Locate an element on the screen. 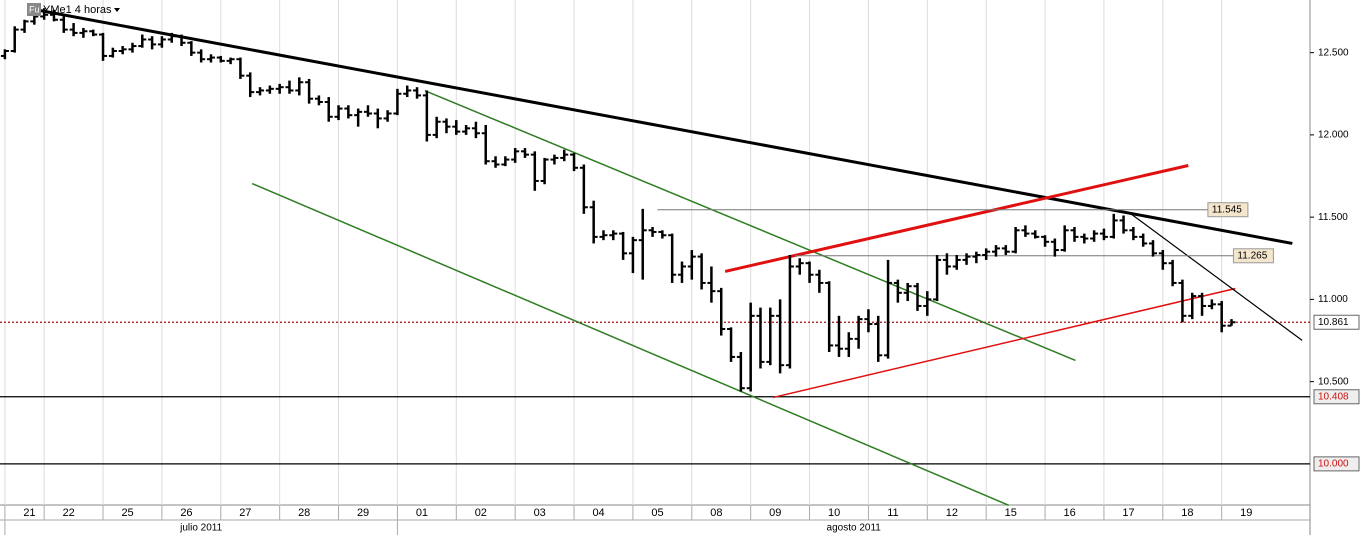 The height and width of the screenshot is (535, 1364). y-tick-label: 11.500 is located at coordinates (1333, 217).